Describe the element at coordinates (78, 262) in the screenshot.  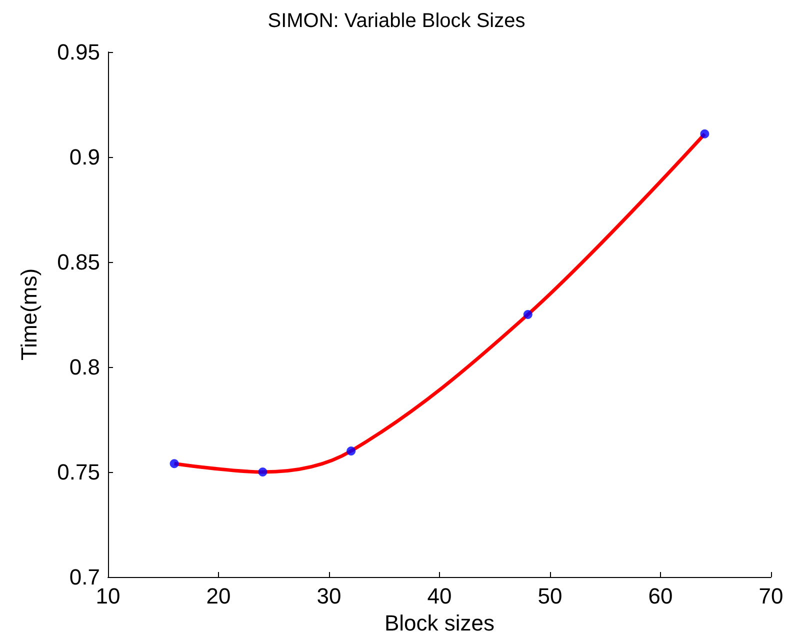
I see `y-tick-label: 0.85` at that location.